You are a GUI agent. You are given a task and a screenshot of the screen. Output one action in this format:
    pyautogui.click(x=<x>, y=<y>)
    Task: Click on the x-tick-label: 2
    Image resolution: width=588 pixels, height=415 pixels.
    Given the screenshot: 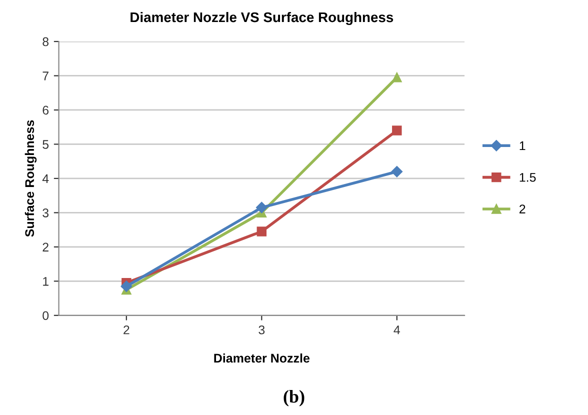 What is the action you would take?
    pyautogui.click(x=127, y=329)
    